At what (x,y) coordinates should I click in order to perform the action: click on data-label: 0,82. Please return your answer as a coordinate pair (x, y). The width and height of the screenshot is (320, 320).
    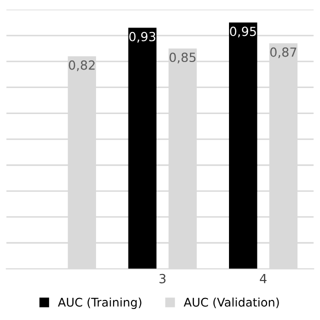
    Looking at the image, I should click on (81, 66).